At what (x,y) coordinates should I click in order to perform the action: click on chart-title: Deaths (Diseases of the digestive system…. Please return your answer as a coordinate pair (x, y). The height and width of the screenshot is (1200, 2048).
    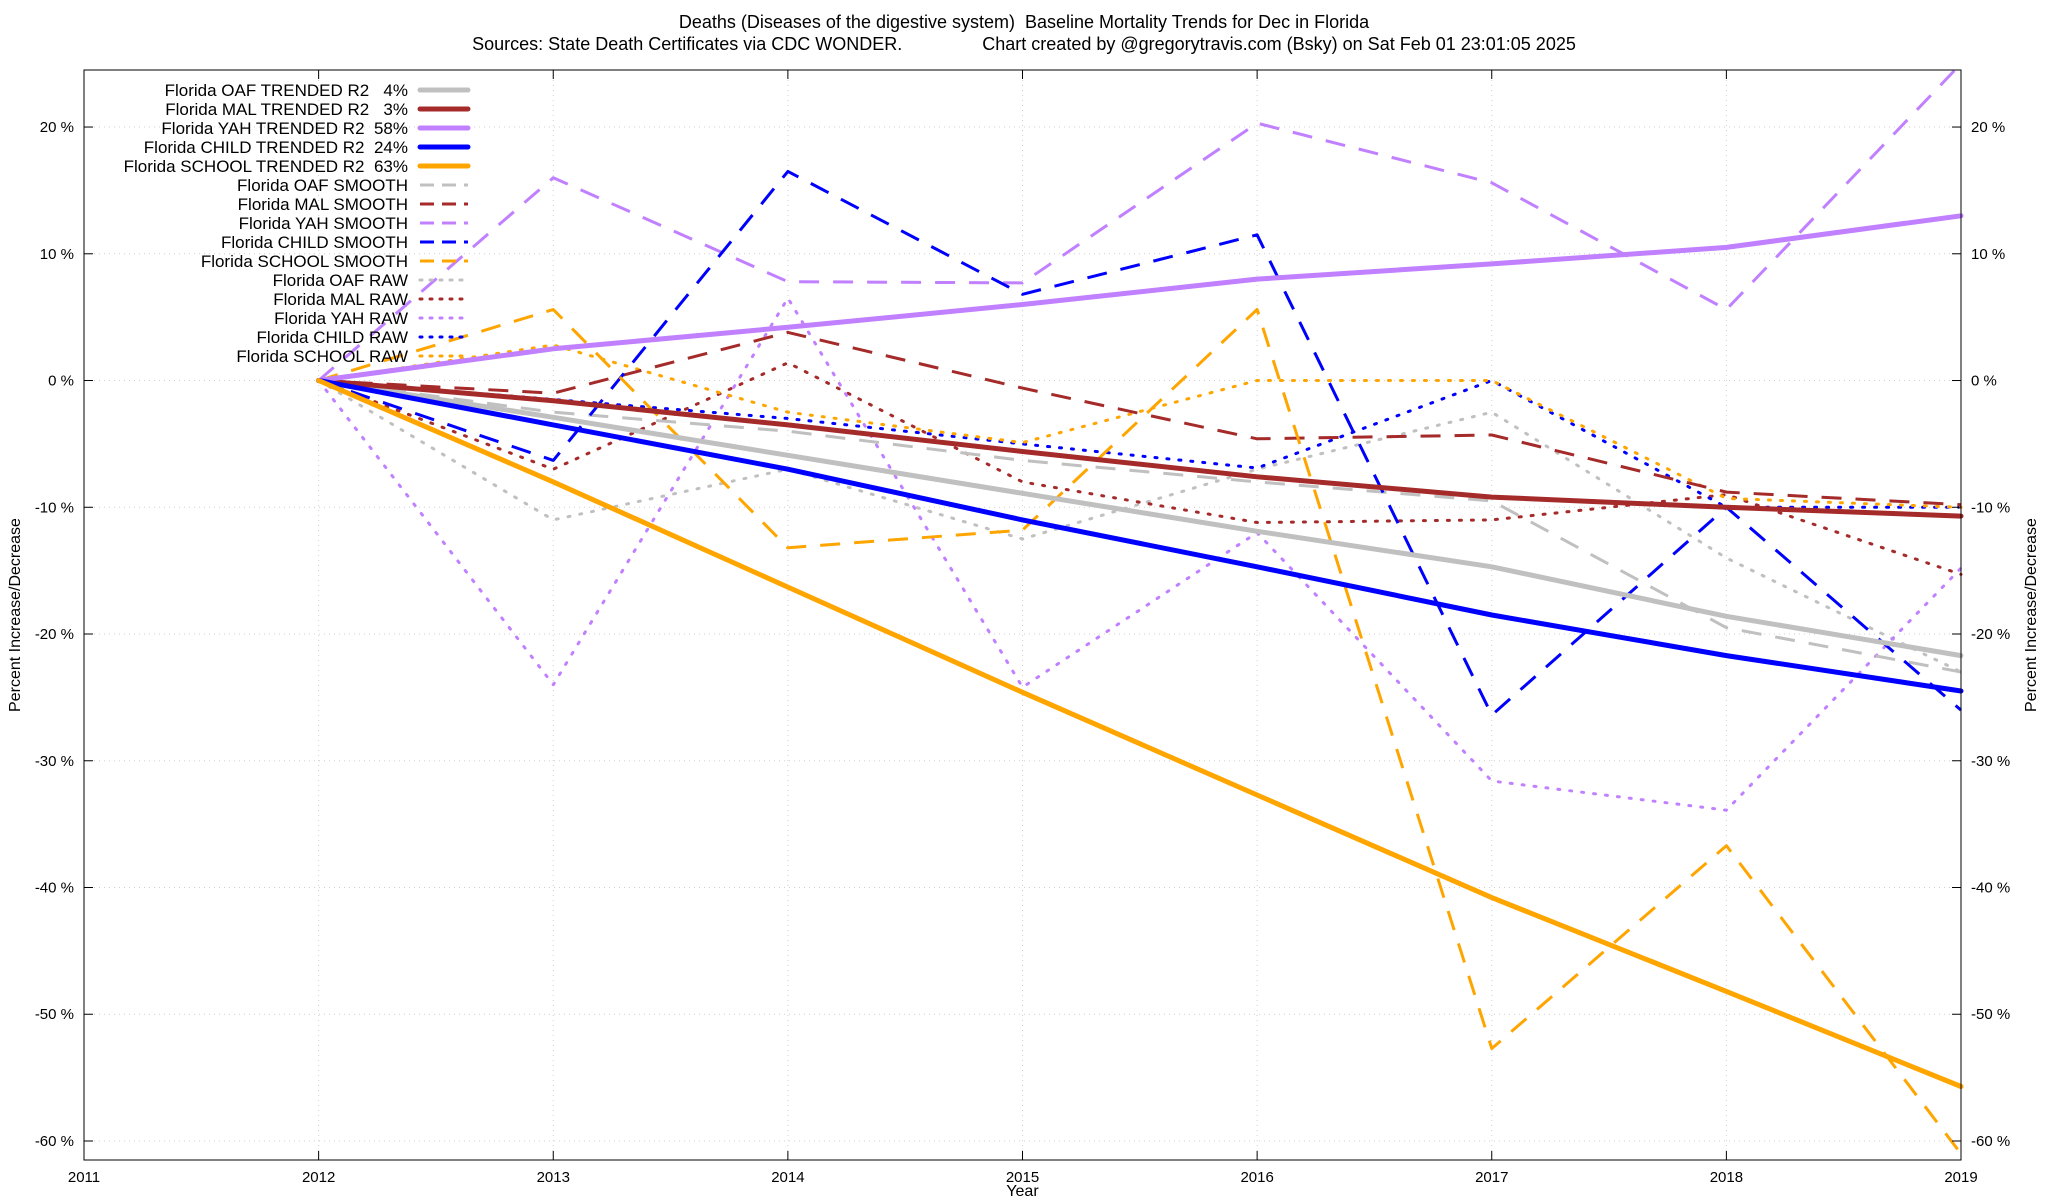
    Looking at the image, I should click on (1024, 22).